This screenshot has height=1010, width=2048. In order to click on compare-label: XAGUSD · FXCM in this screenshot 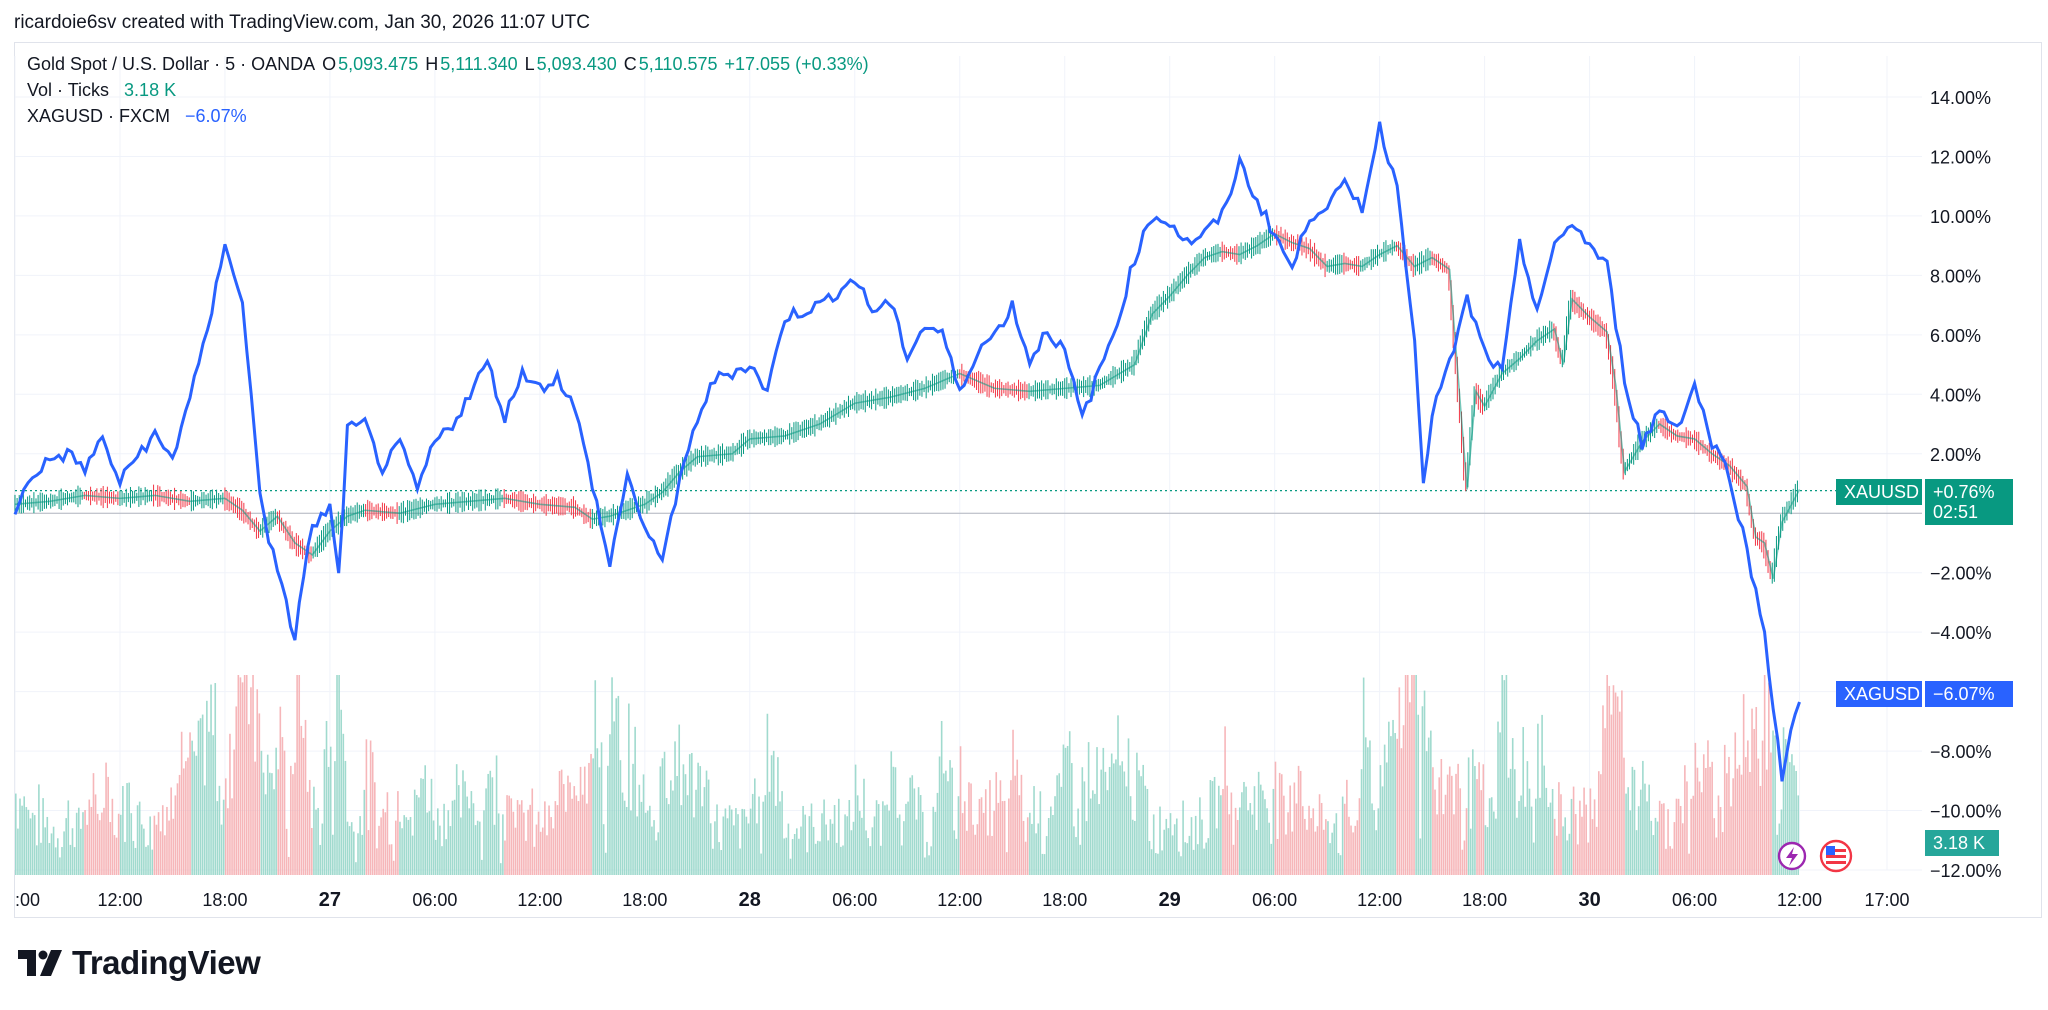, I will do `click(99, 116)`.